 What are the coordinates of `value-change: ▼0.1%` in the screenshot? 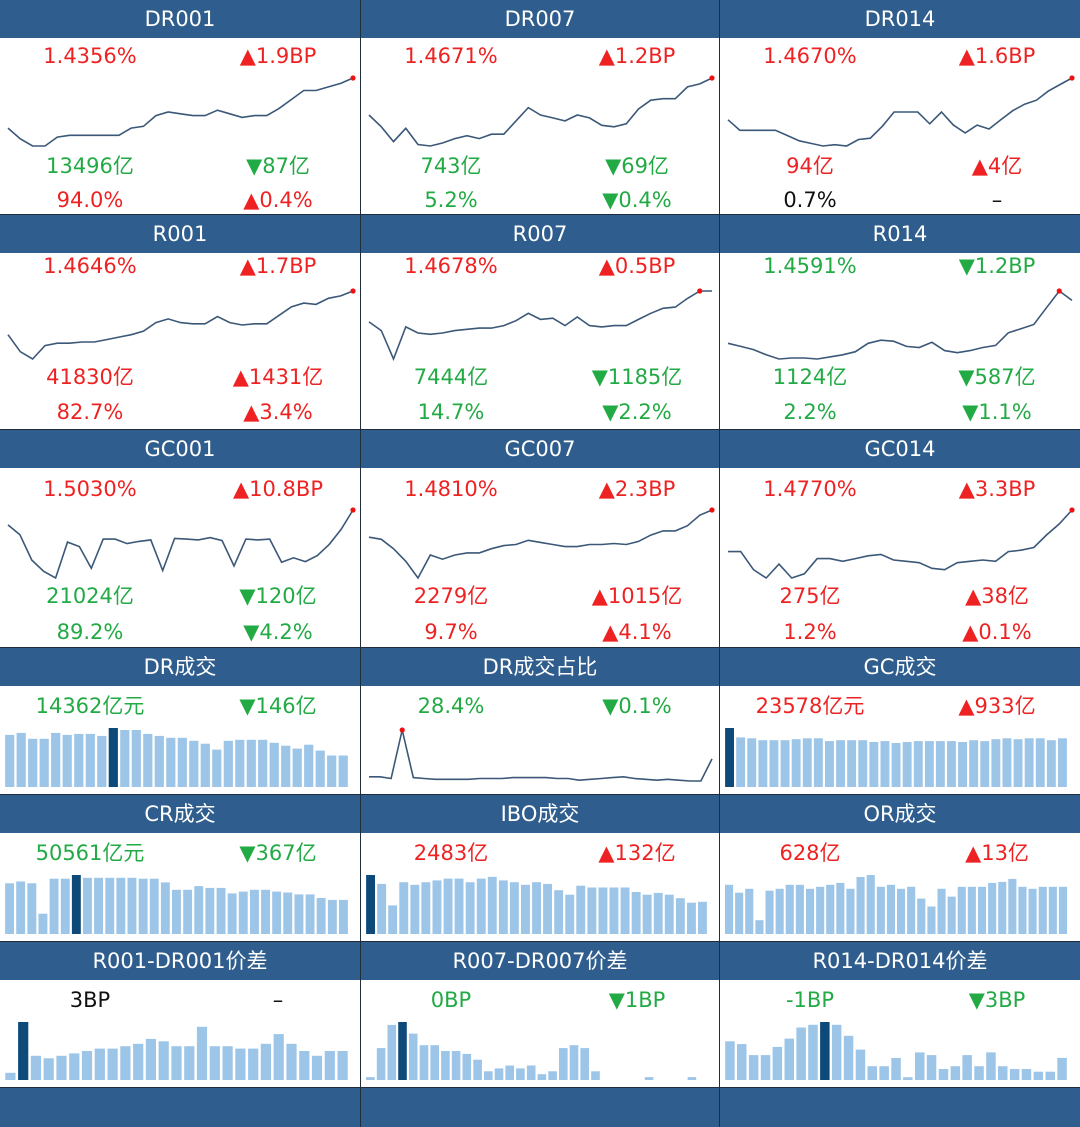 It's located at (637, 706).